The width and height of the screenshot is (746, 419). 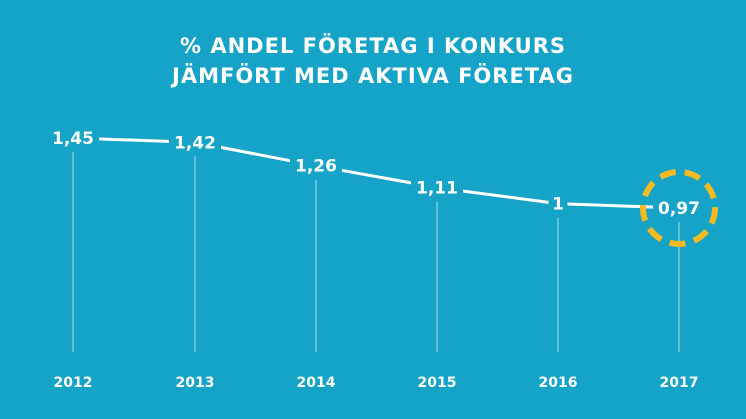 I want to click on x-tick-label-2016: 2016, so click(x=558, y=383).